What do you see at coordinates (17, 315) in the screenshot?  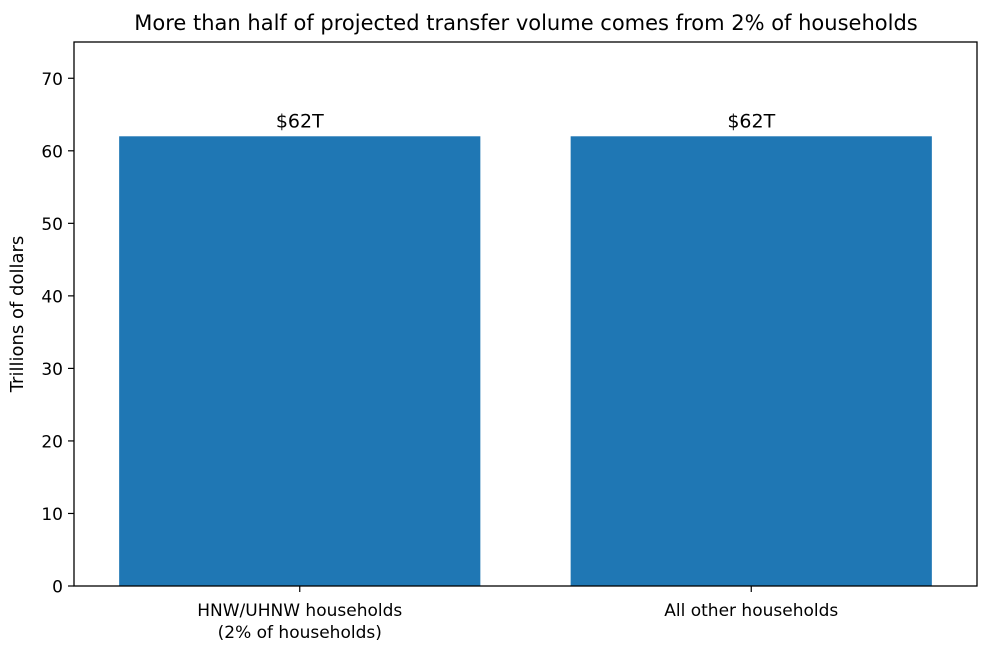 I see `y-axis-label: Trillions of dollars` at bounding box center [17, 315].